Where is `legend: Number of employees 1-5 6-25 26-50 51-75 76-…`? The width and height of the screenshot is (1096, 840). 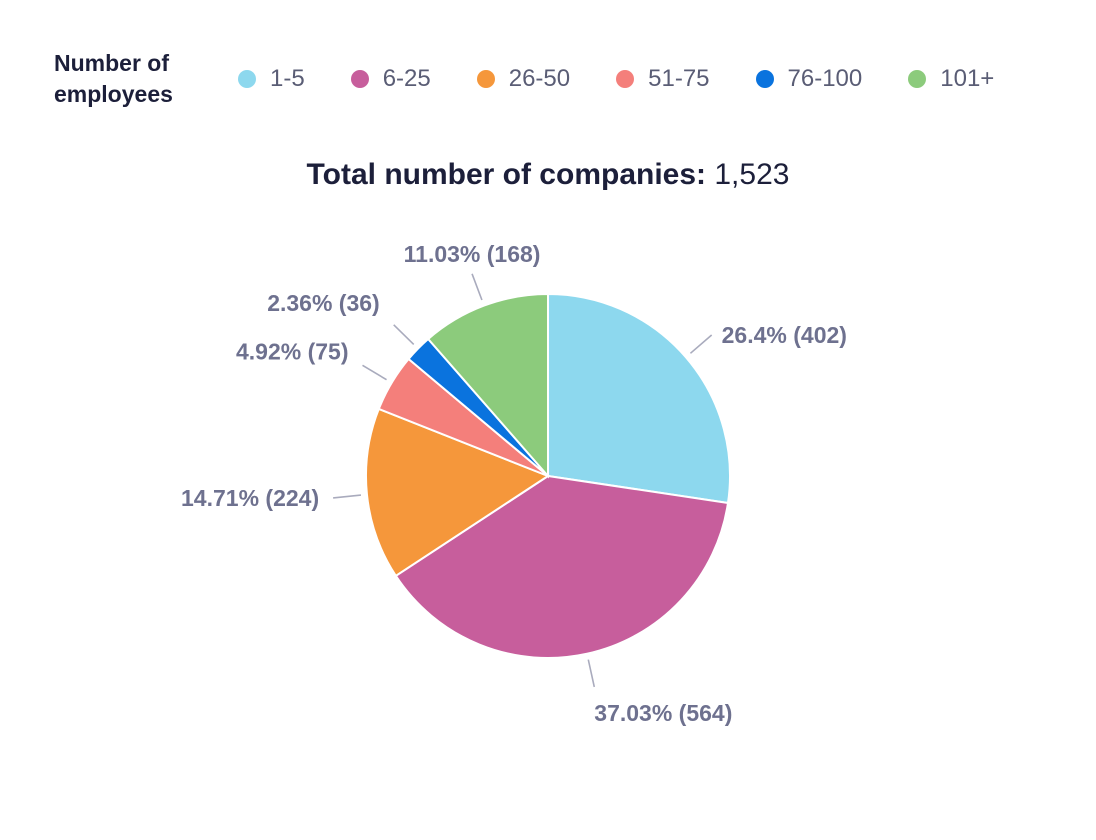
legend: Number of employees 1-5 6-25 26-50 51-75 76-… is located at coordinates (524, 79).